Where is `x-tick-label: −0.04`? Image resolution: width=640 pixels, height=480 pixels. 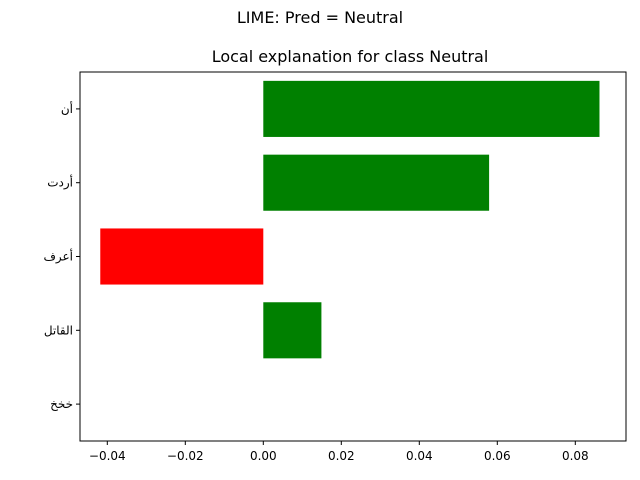 x-tick-label: −0.04 is located at coordinates (107, 456).